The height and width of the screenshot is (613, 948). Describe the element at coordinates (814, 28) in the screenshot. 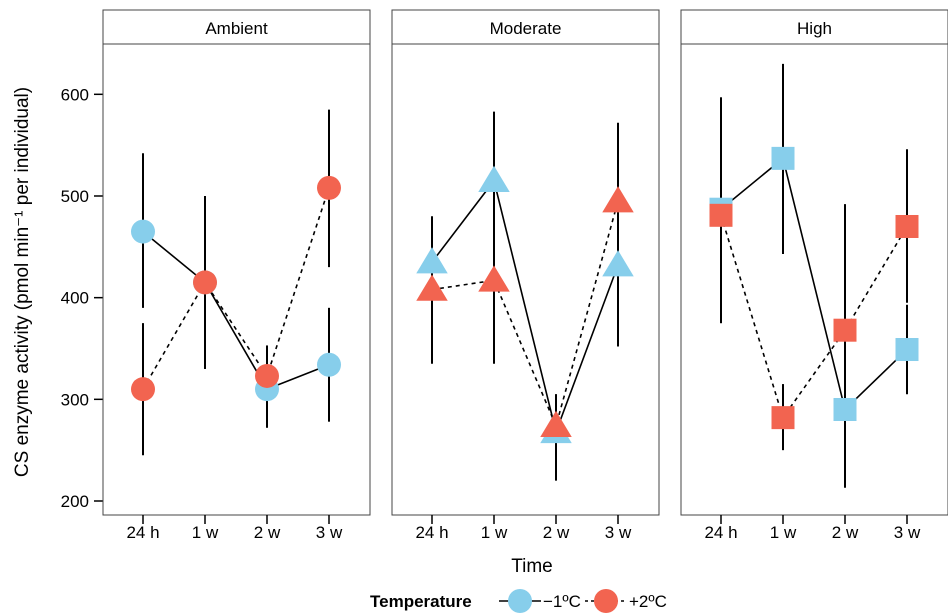

I see `panel-title: High` at that location.